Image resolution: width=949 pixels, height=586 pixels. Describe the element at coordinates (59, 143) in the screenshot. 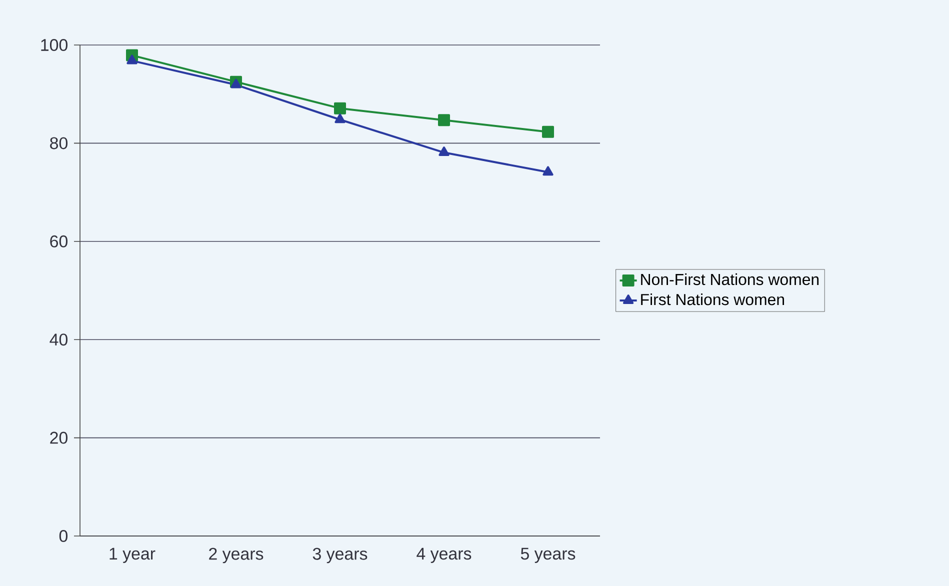

I see `y-tick-label: 80` at that location.